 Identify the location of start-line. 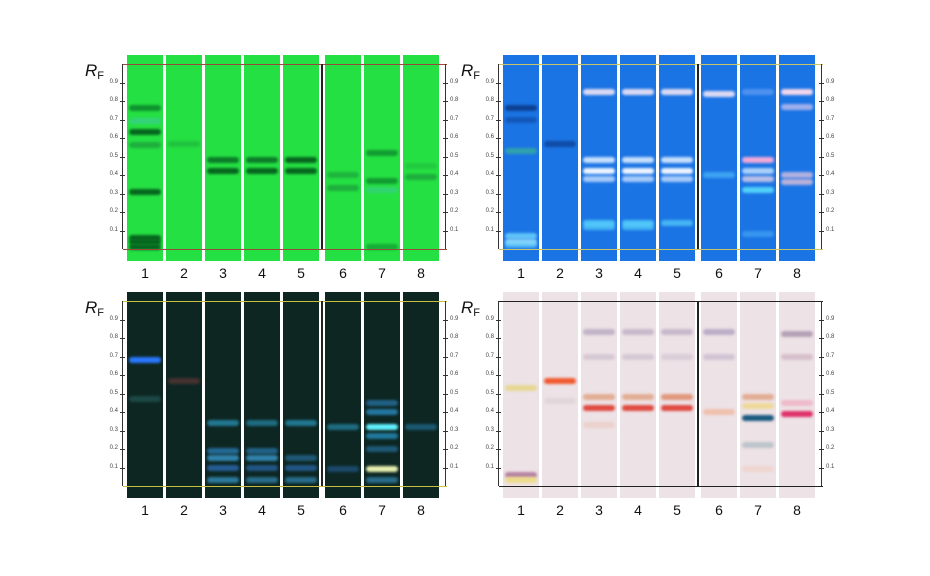
(285, 249).